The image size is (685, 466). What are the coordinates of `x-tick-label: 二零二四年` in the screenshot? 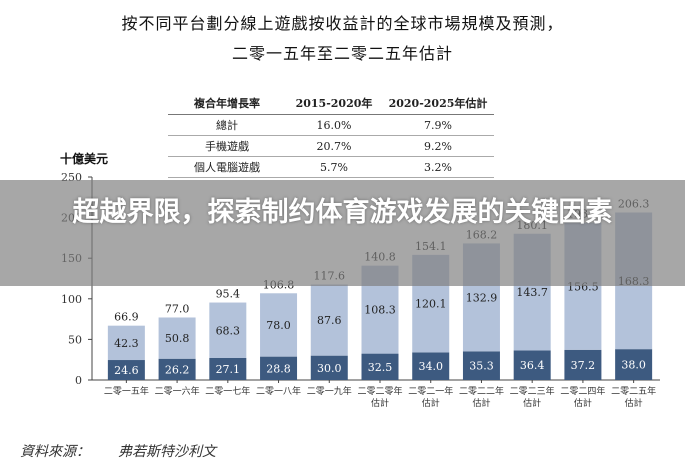 It's located at (582, 391).